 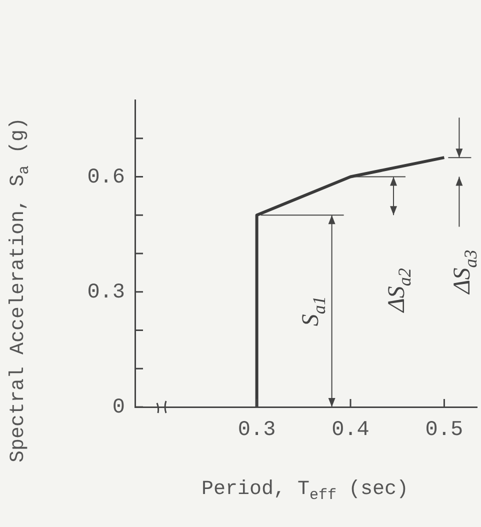 I want to click on y-tick-label: 0.3, so click(x=106, y=292).